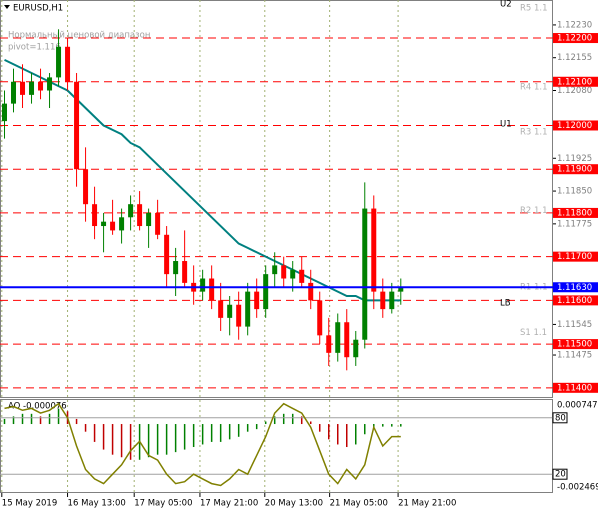  Describe the element at coordinates (574, 356) in the screenshot. I see `y-tick-label: 1.11475` at that location.